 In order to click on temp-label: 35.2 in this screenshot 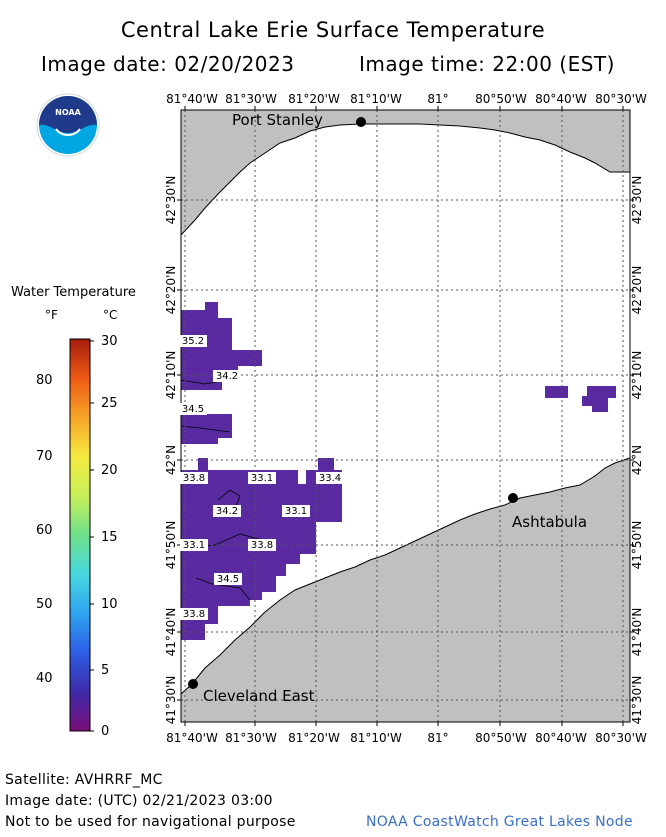, I will do `click(193, 341)`.